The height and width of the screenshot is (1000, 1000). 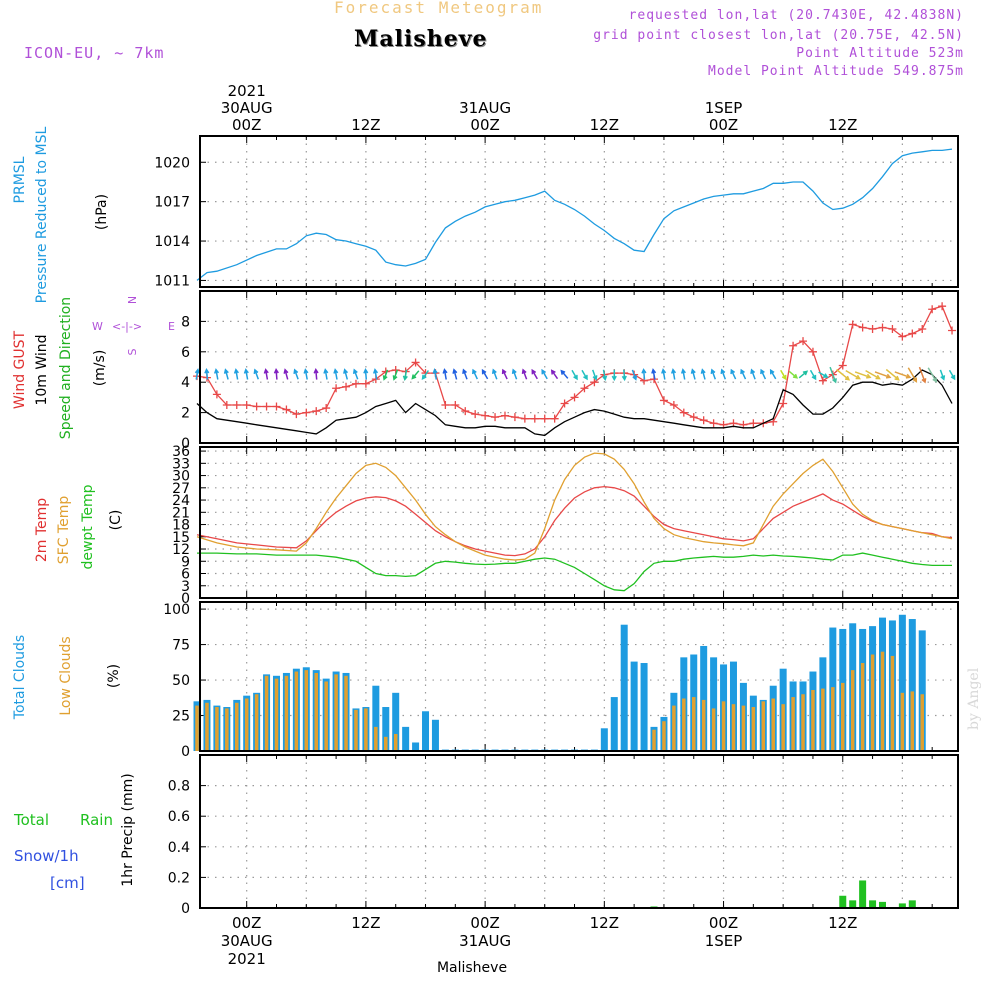 I want to click on y-tick-label: 6, so click(x=185, y=353).